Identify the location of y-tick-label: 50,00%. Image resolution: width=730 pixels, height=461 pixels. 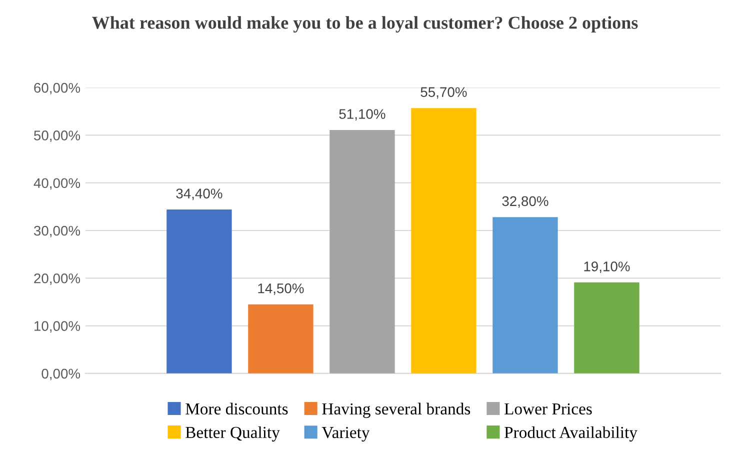
(57, 136).